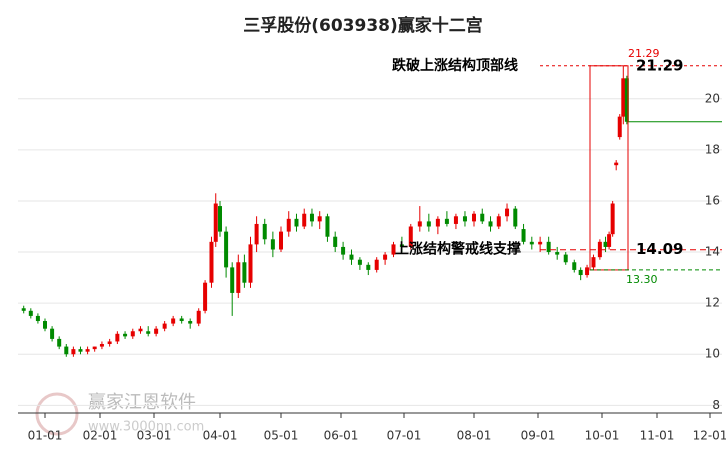 The height and width of the screenshot is (454, 726). I want to click on top-value: 21.29, so click(659, 65).